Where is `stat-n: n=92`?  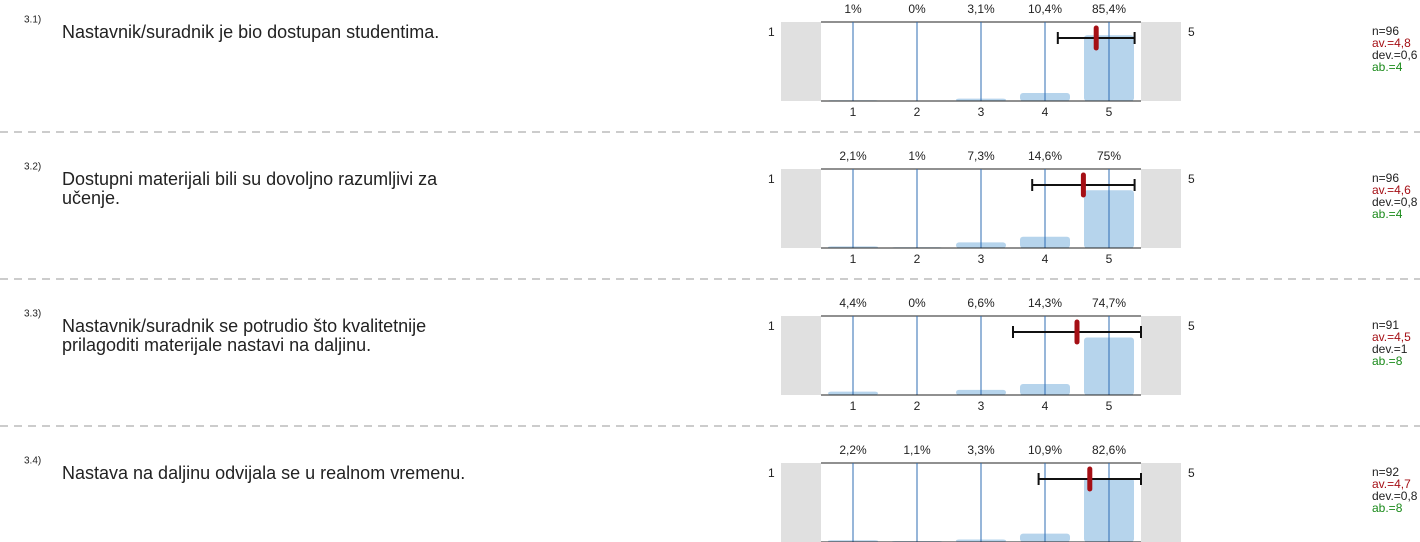
stat-n: n=92 is located at coordinates (1385, 472).